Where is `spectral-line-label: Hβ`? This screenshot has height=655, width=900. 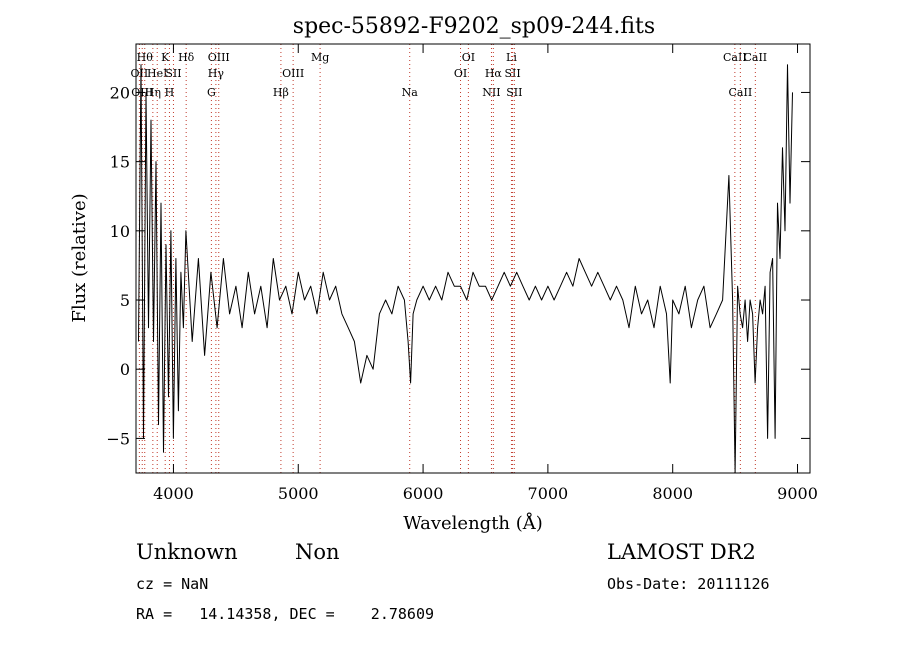 spectral-line-label: Hβ is located at coordinates (281, 92).